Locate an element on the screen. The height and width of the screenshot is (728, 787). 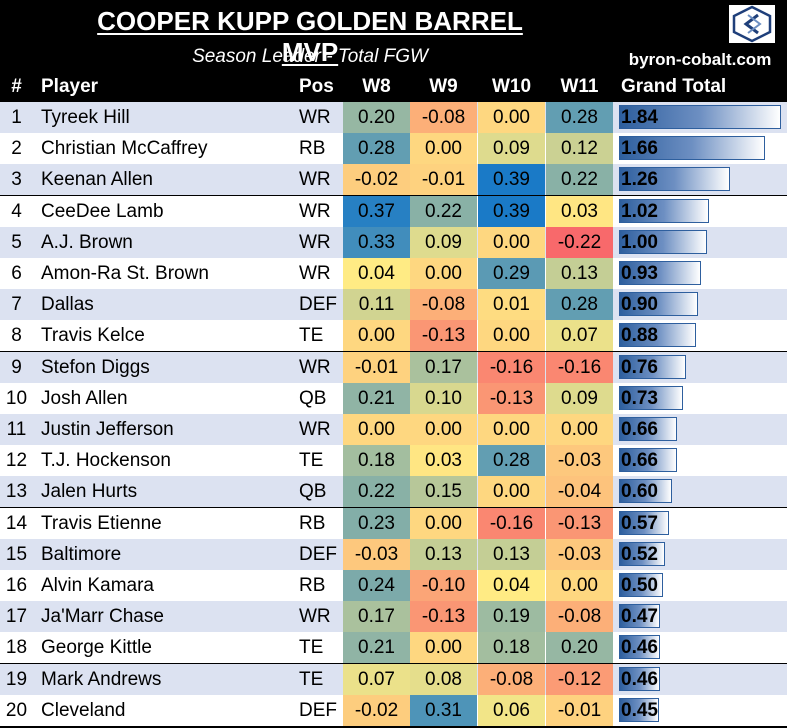
rank-cell: 8 is located at coordinates (16, 336).